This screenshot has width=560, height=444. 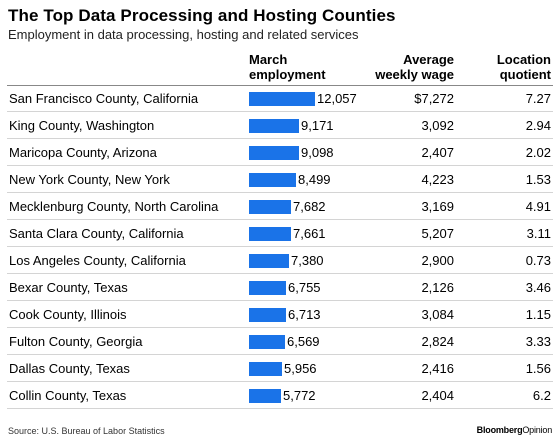 I want to click on employment-value-label: 7,682, so click(x=309, y=206).